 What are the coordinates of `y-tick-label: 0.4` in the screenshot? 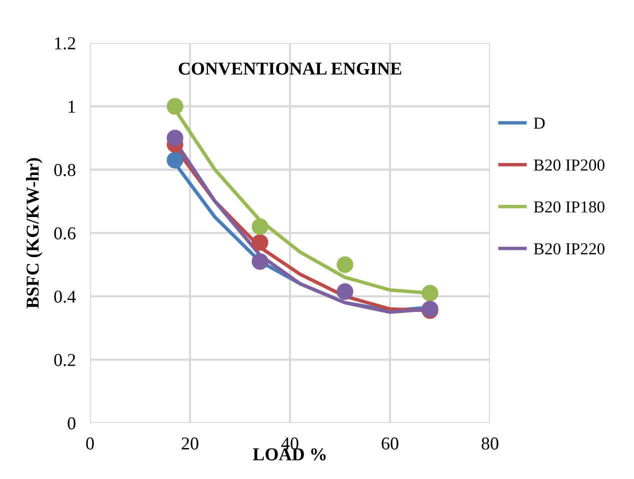 It's located at (65, 296).